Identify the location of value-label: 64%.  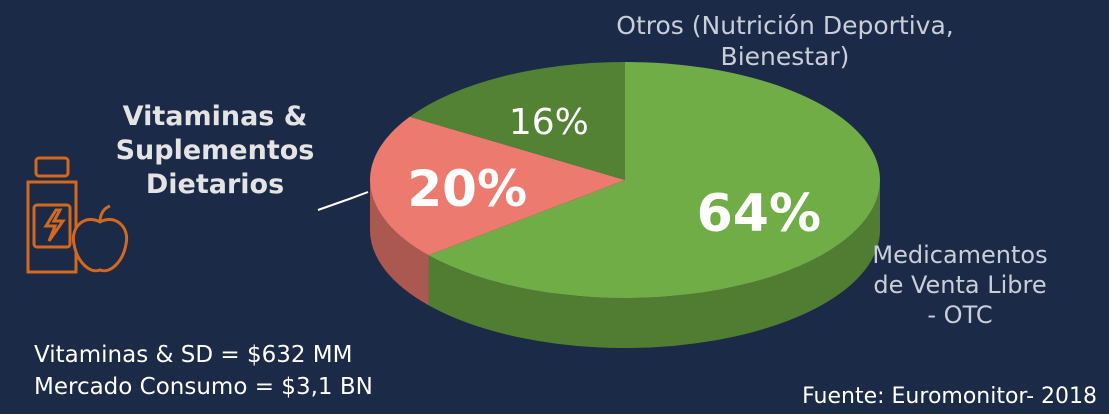
(759, 214).